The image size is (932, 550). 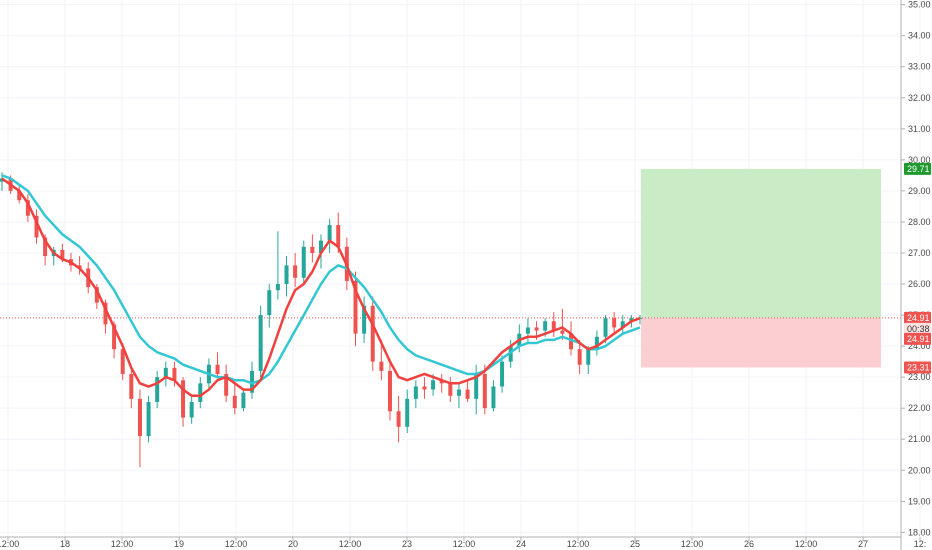 I want to click on y-tick-label: 23.00, so click(x=919, y=377).